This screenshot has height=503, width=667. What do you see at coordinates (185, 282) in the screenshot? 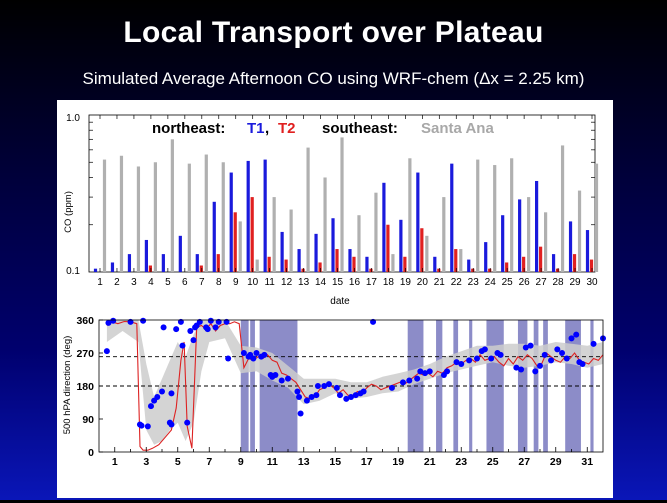
I see `top-xtick-label: 6` at bounding box center [185, 282].